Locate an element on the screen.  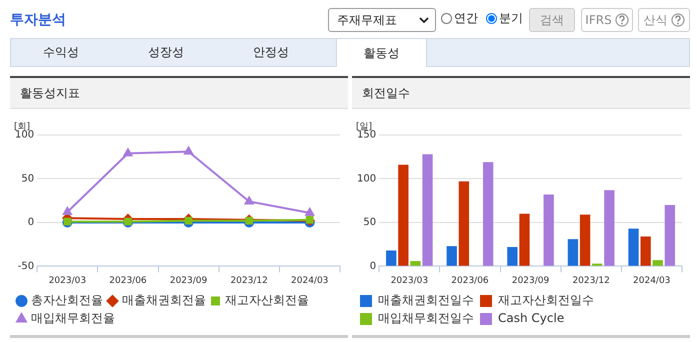
y-tick-label: -50 is located at coordinates (26, 266).